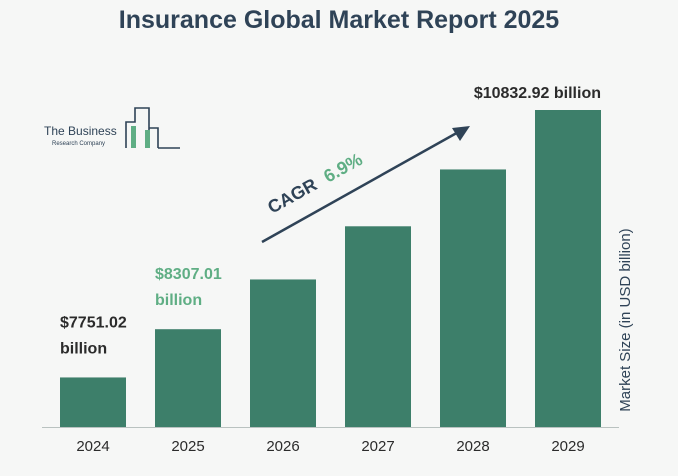 The image size is (678, 476). I want to click on data-label-2025-value: $8307.01, so click(188, 274).